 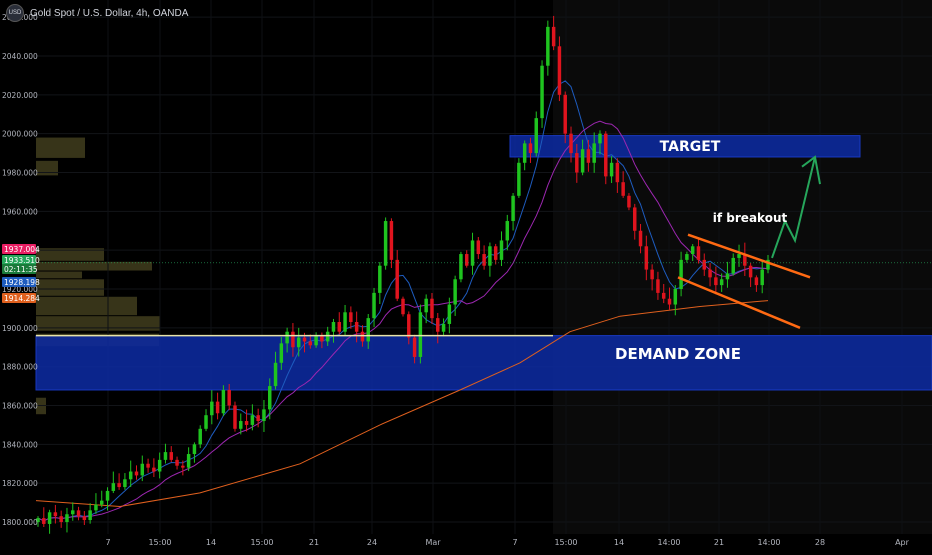 What do you see at coordinates (20, 289) in the screenshot?
I see `y-tick-label: 1920.000` at bounding box center [20, 289].